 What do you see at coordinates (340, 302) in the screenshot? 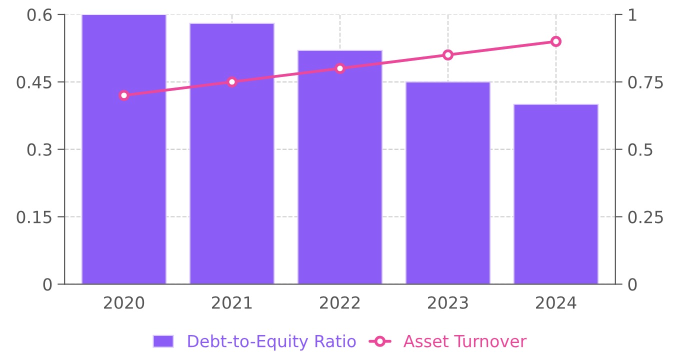
I see `x-tick-label: 2022` at bounding box center [340, 302].